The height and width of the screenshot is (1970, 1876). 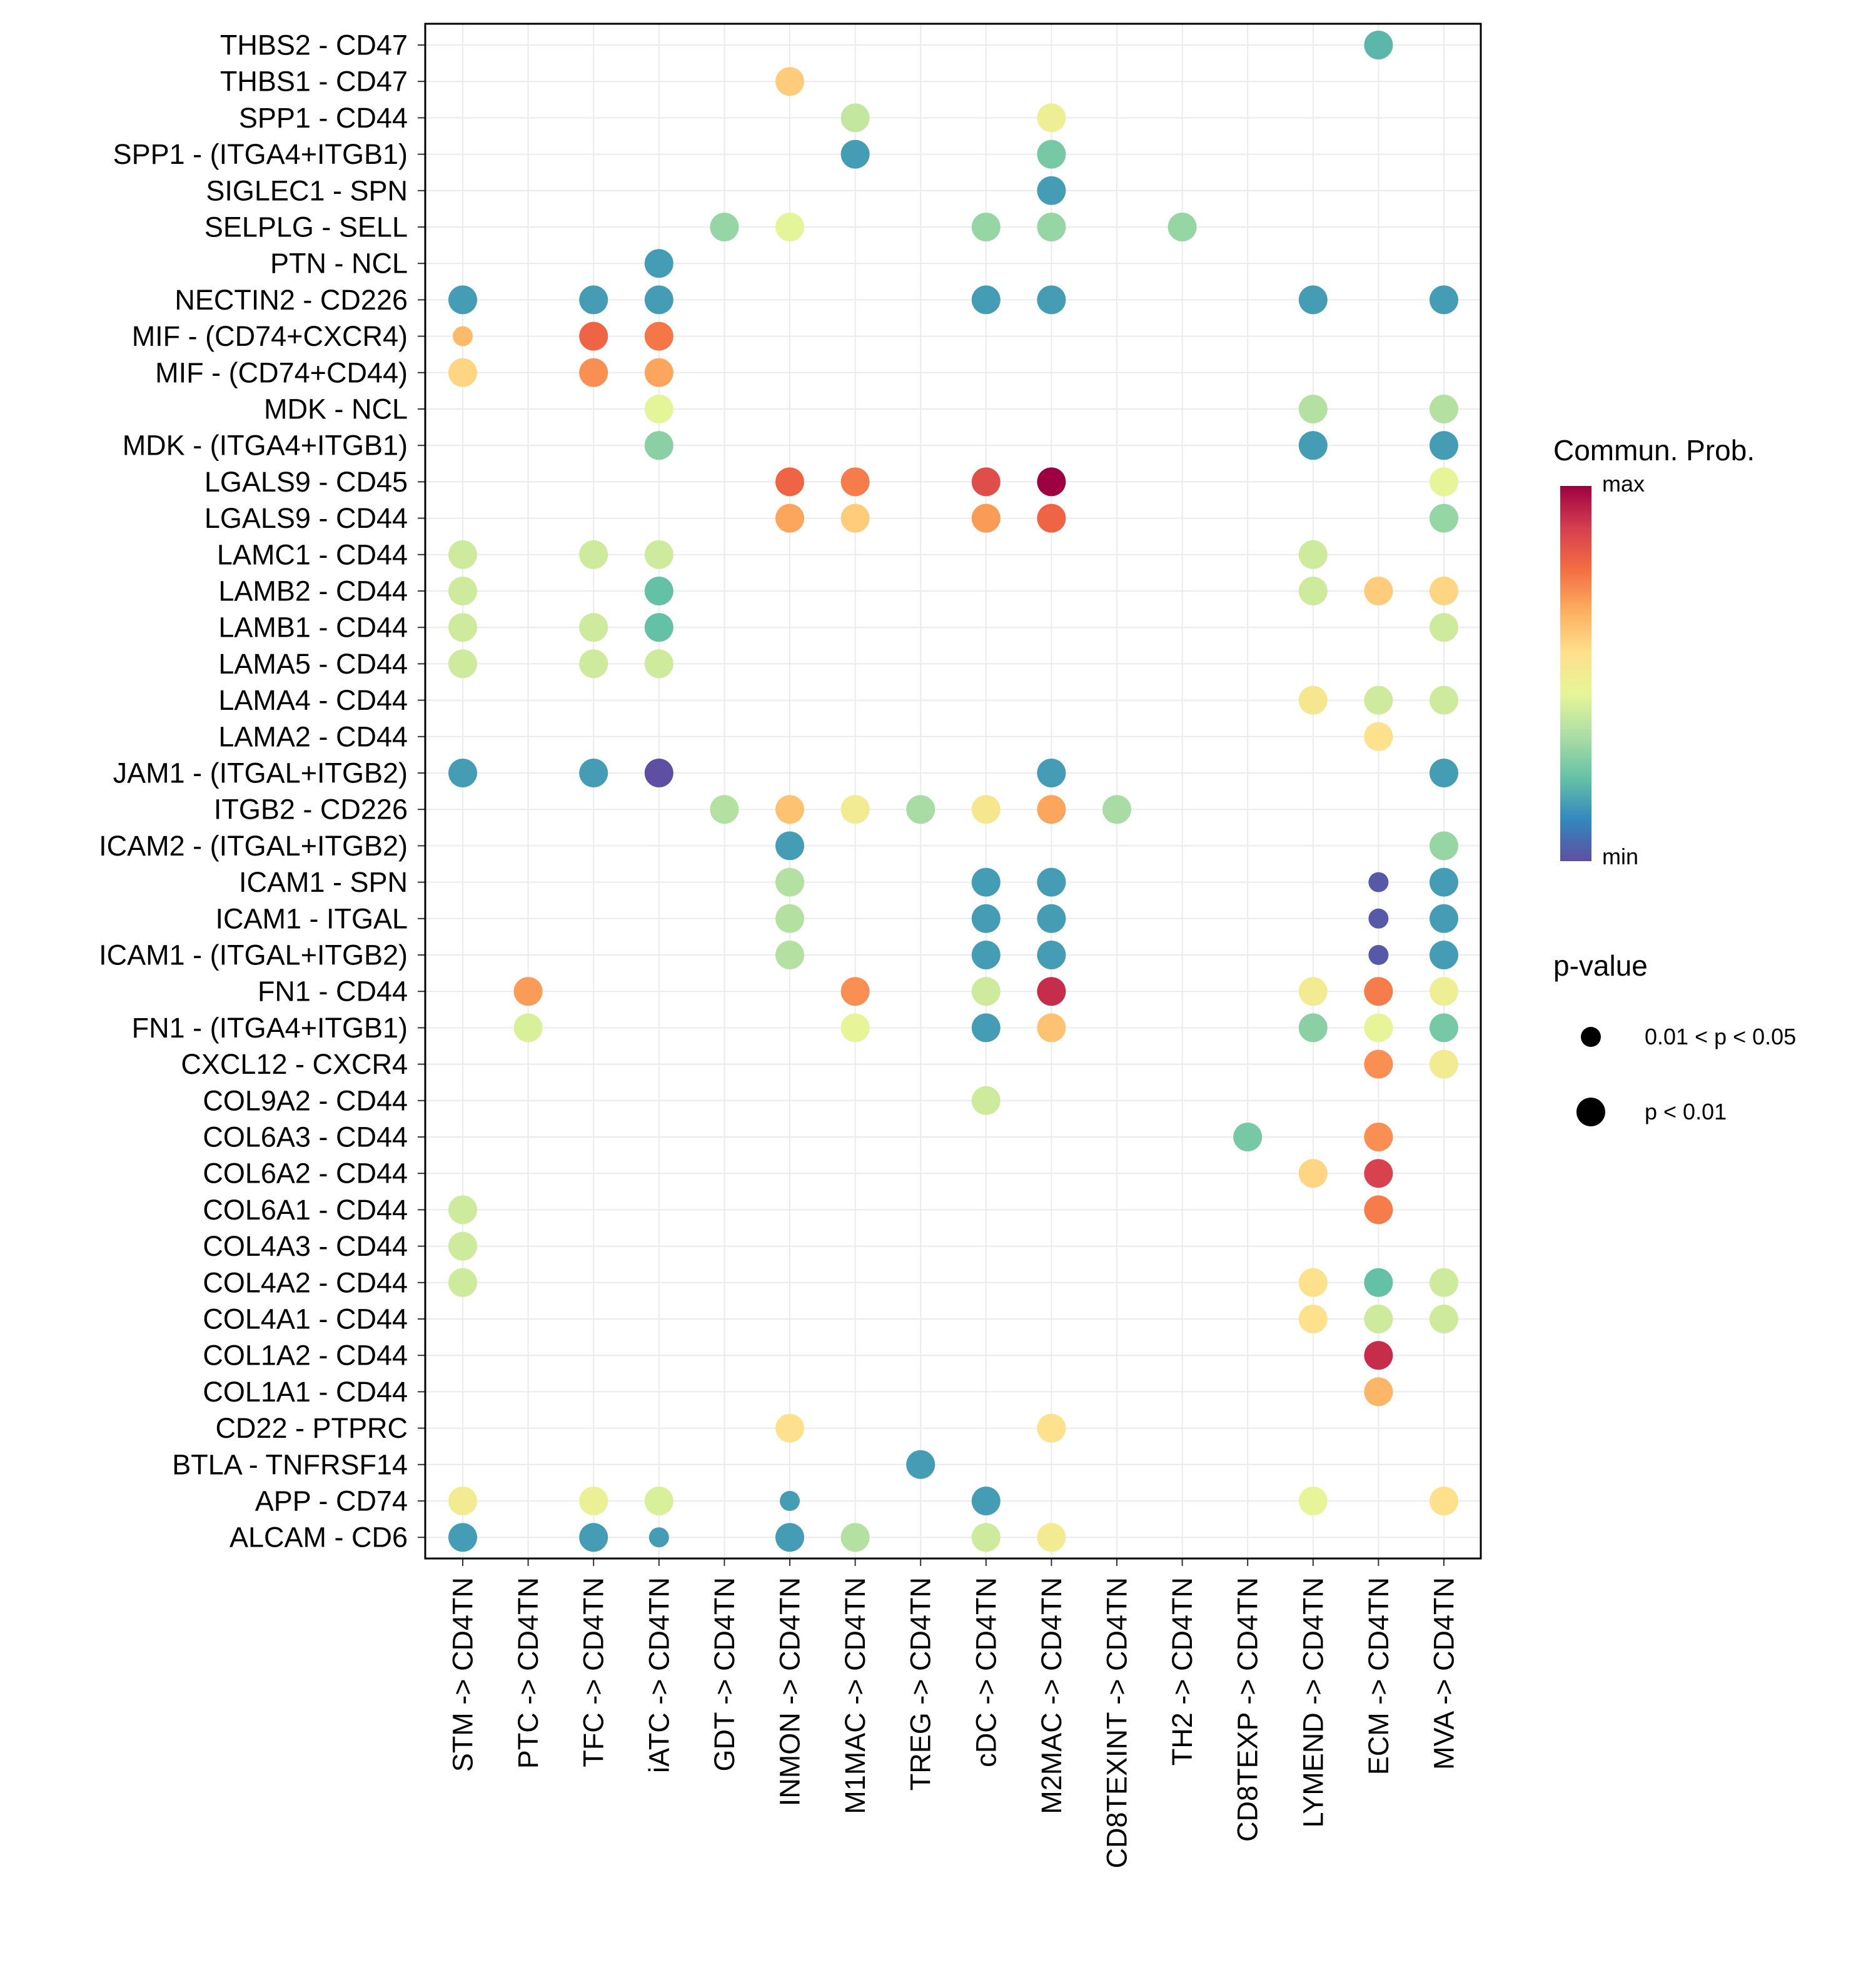 I want to click on x-tick-label: ECM -> CD4TN, so click(x=1378, y=1676).